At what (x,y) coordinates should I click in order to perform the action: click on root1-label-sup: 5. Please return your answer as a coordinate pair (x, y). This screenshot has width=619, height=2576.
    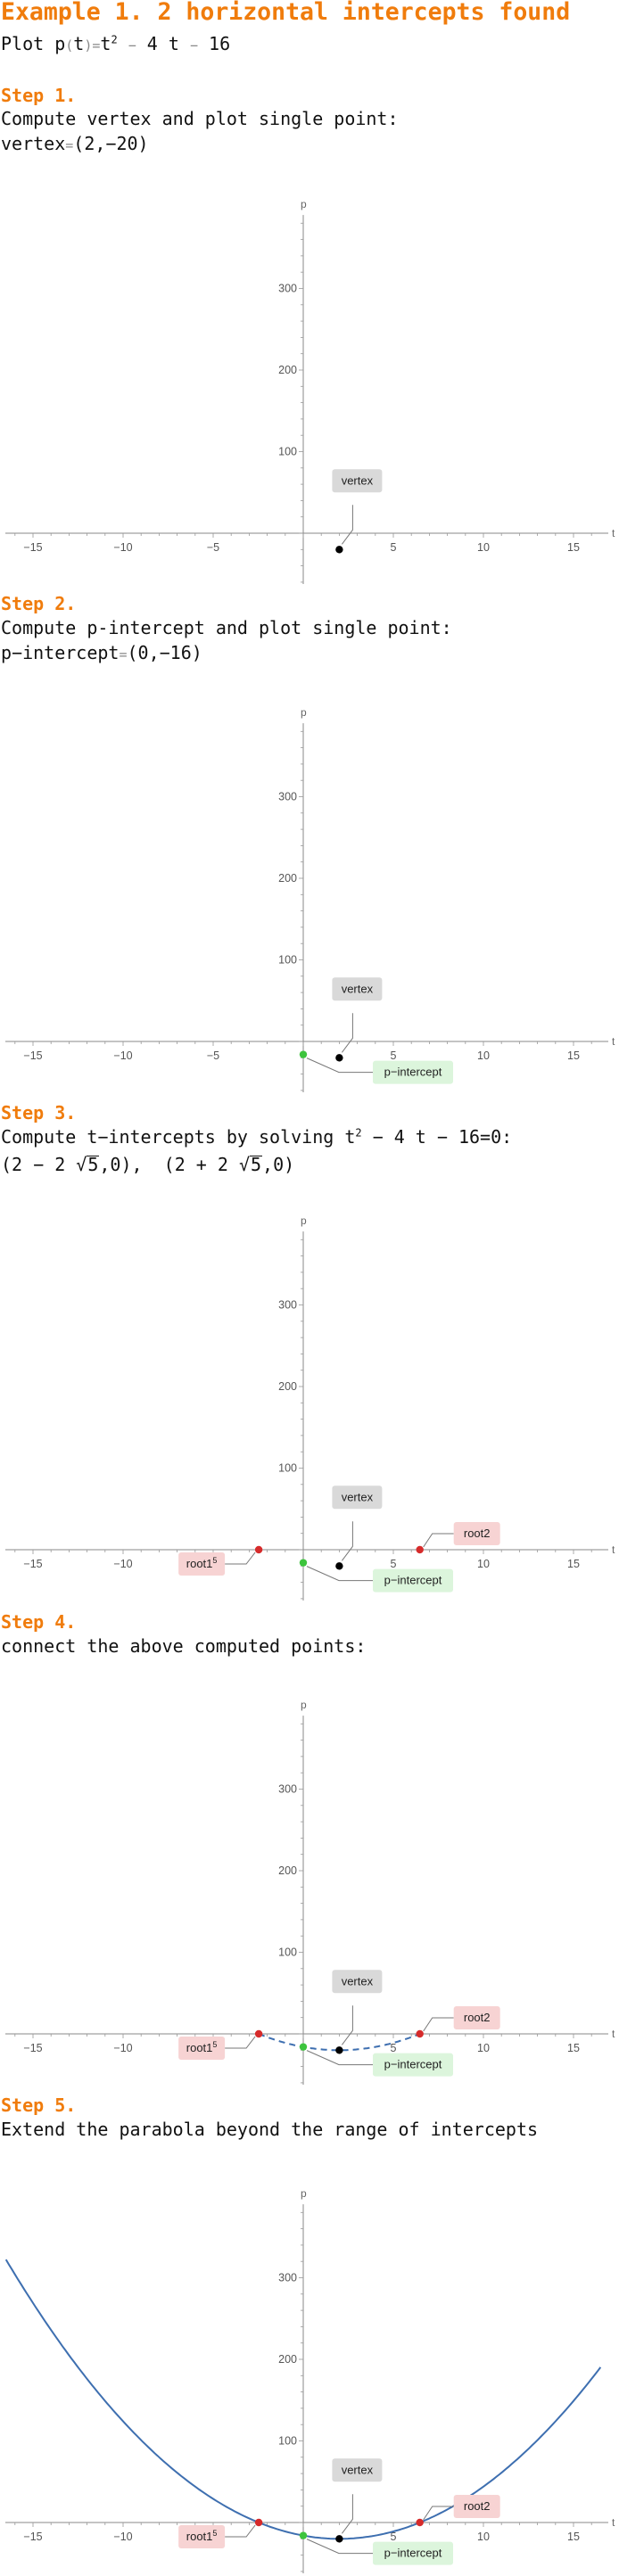
    Looking at the image, I should click on (214, 2533).